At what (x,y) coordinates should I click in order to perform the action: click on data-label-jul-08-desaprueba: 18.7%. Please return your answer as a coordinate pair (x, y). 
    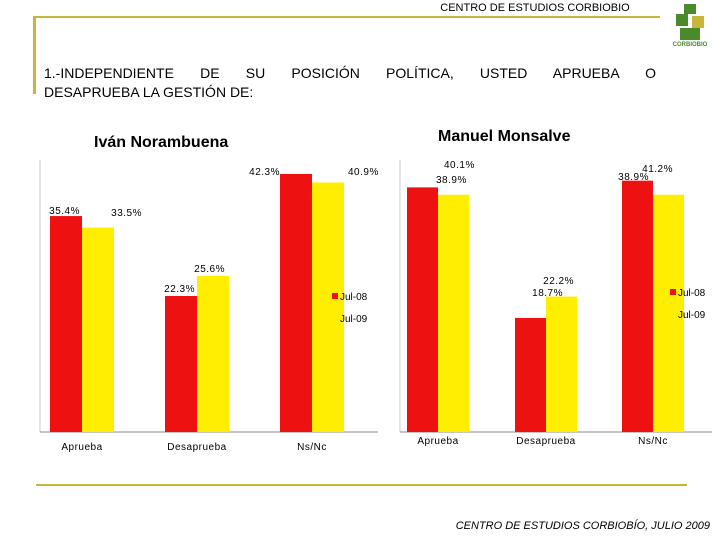
    Looking at the image, I should click on (547, 293).